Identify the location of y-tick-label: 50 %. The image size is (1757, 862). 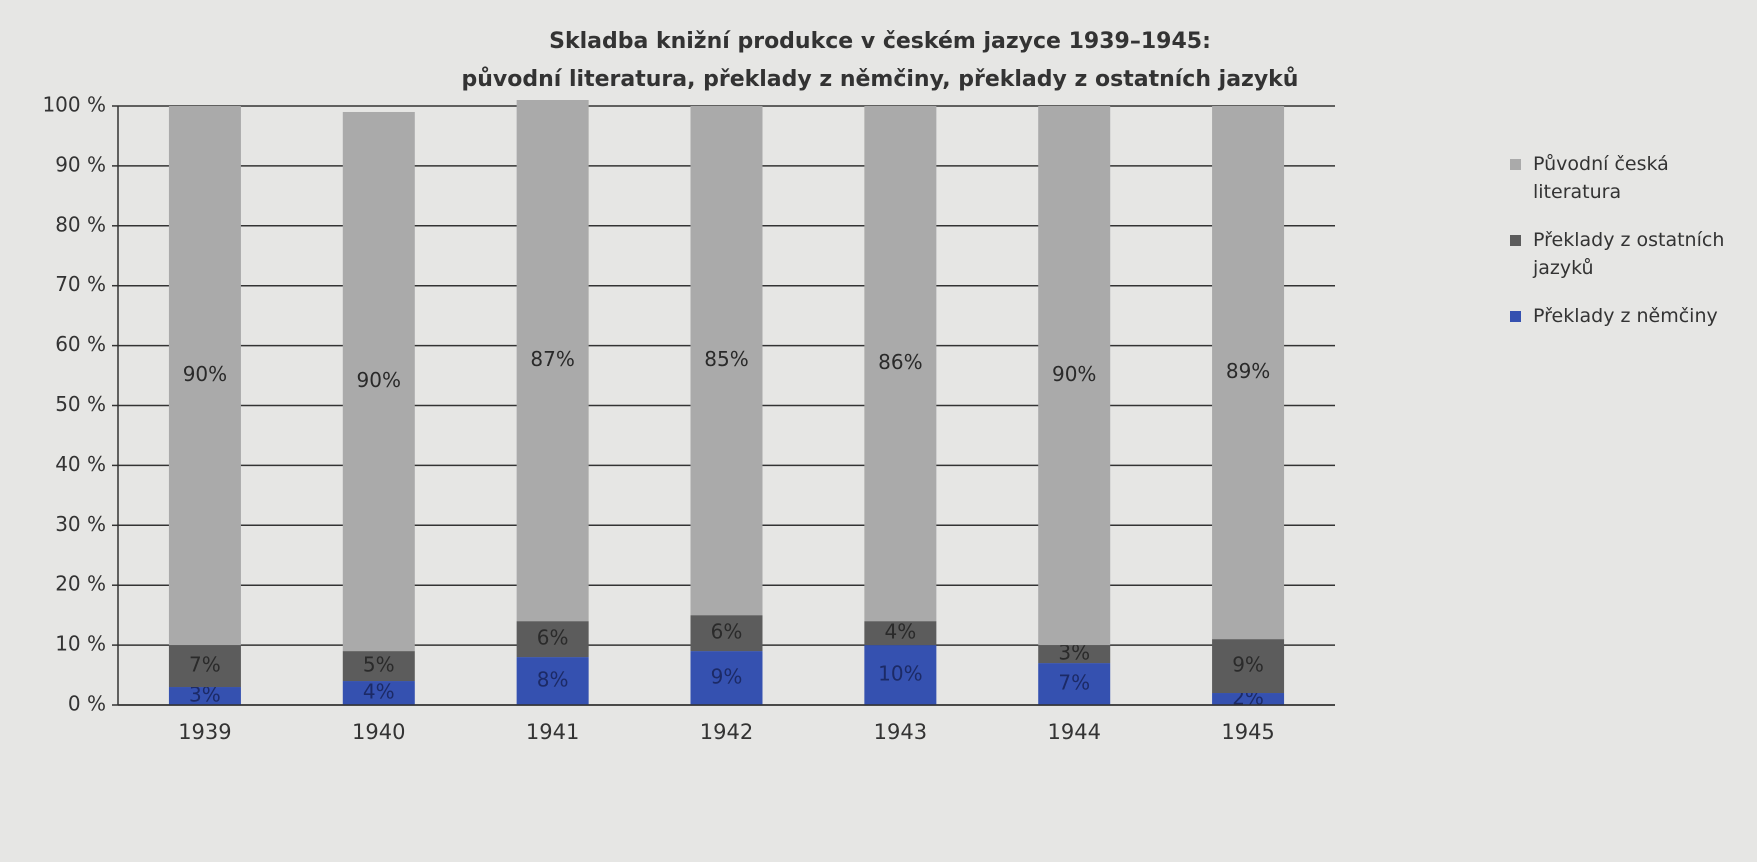
(80, 404).